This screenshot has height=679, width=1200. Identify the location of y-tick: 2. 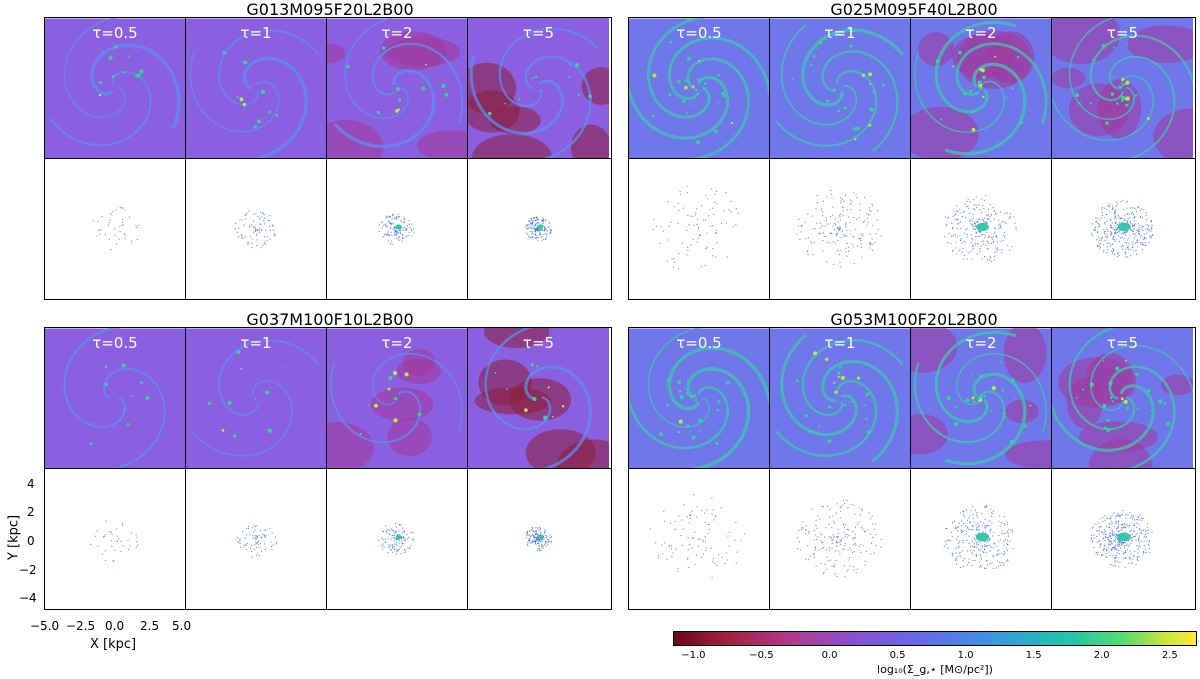
(31, 512).